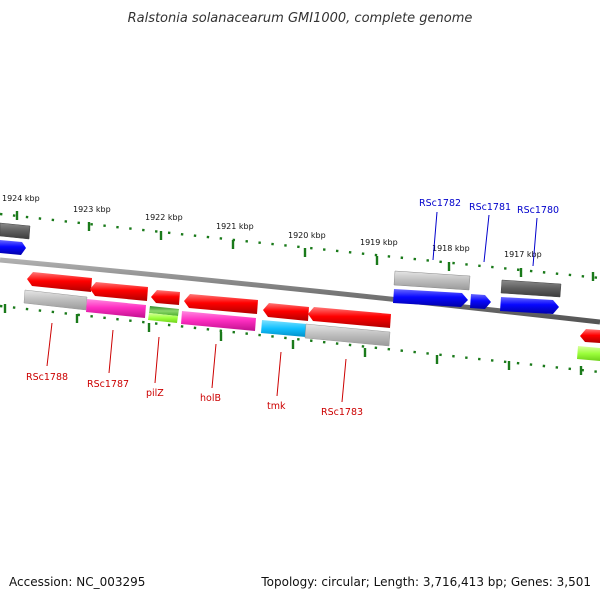 The width and height of the screenshot is (600, 600). I want to click on kbp-label-1918: 1918 kbp, so click(451, 248).